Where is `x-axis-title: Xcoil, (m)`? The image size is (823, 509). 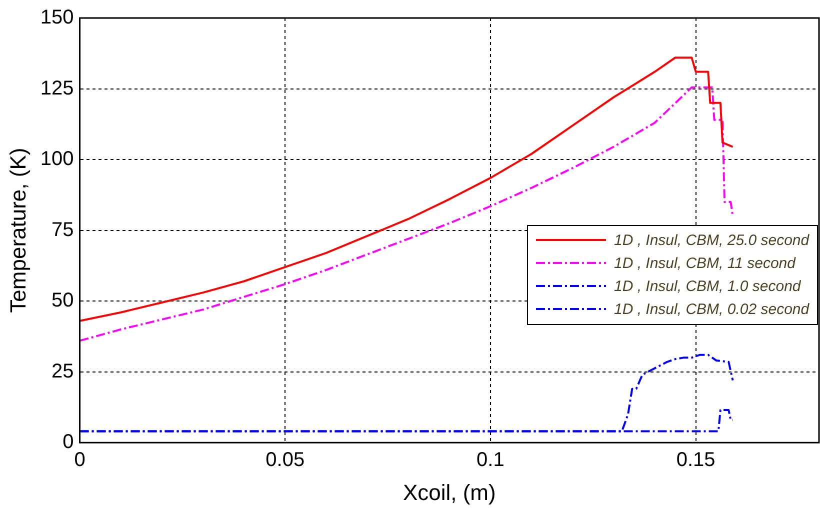 x-axis-title: Xcoil, (m) is located at coordinates (449, 492).